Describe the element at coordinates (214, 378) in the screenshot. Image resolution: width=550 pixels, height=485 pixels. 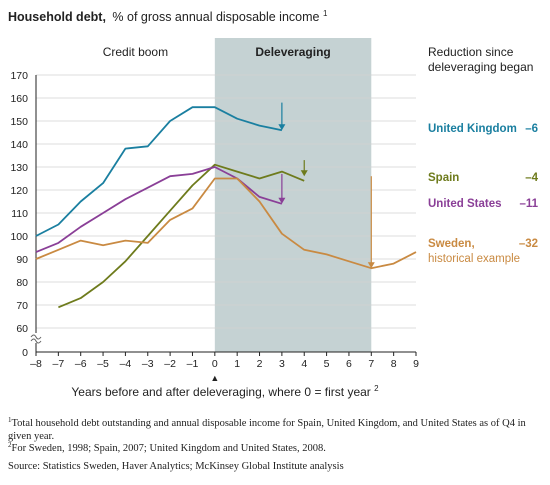
I see `zero-year-marker: ▲` at that location.